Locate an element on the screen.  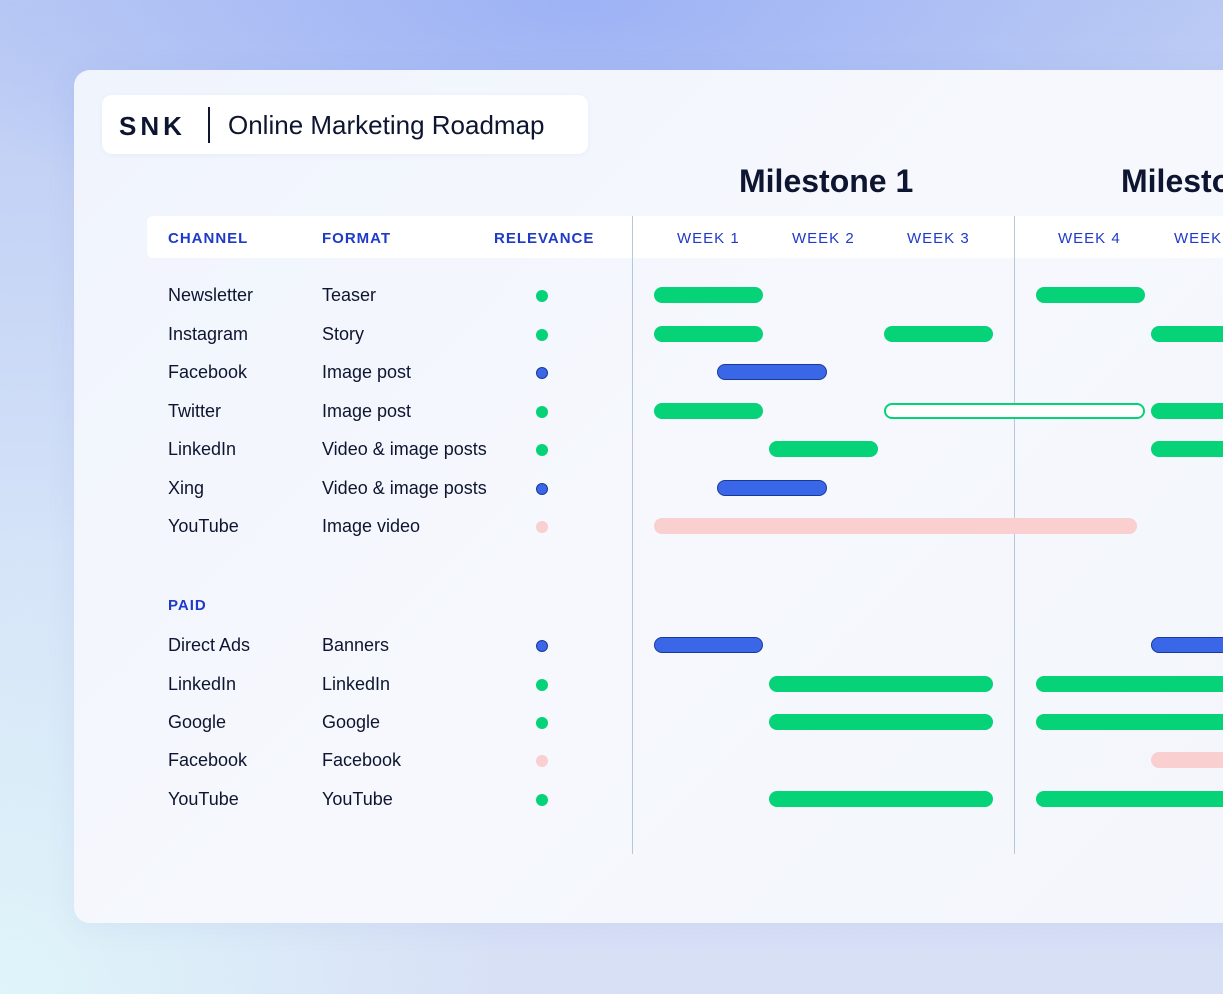
column-header-format: FORMAT is located at coordinates (357, 238).